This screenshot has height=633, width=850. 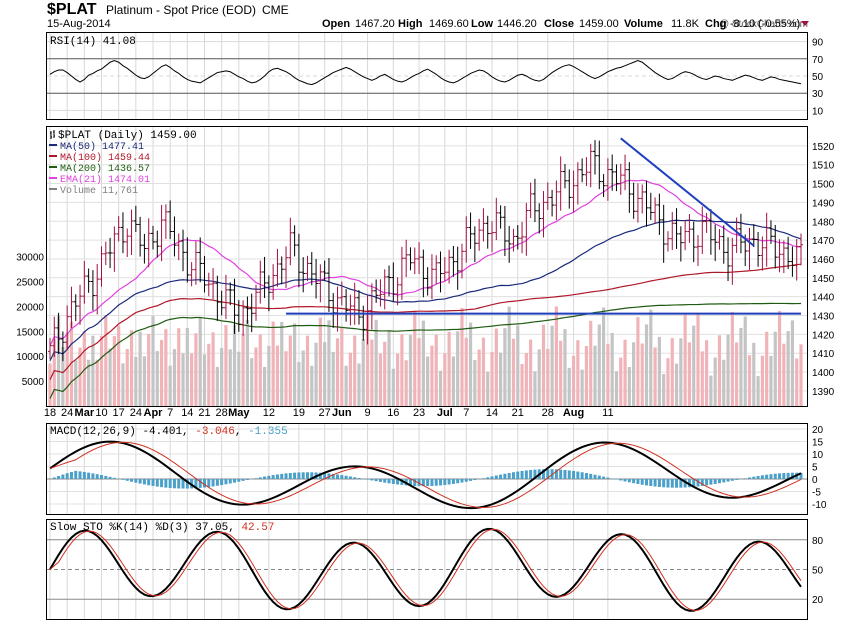 I want to click on x-tick-label: Jul, so click(x=445, y=413).